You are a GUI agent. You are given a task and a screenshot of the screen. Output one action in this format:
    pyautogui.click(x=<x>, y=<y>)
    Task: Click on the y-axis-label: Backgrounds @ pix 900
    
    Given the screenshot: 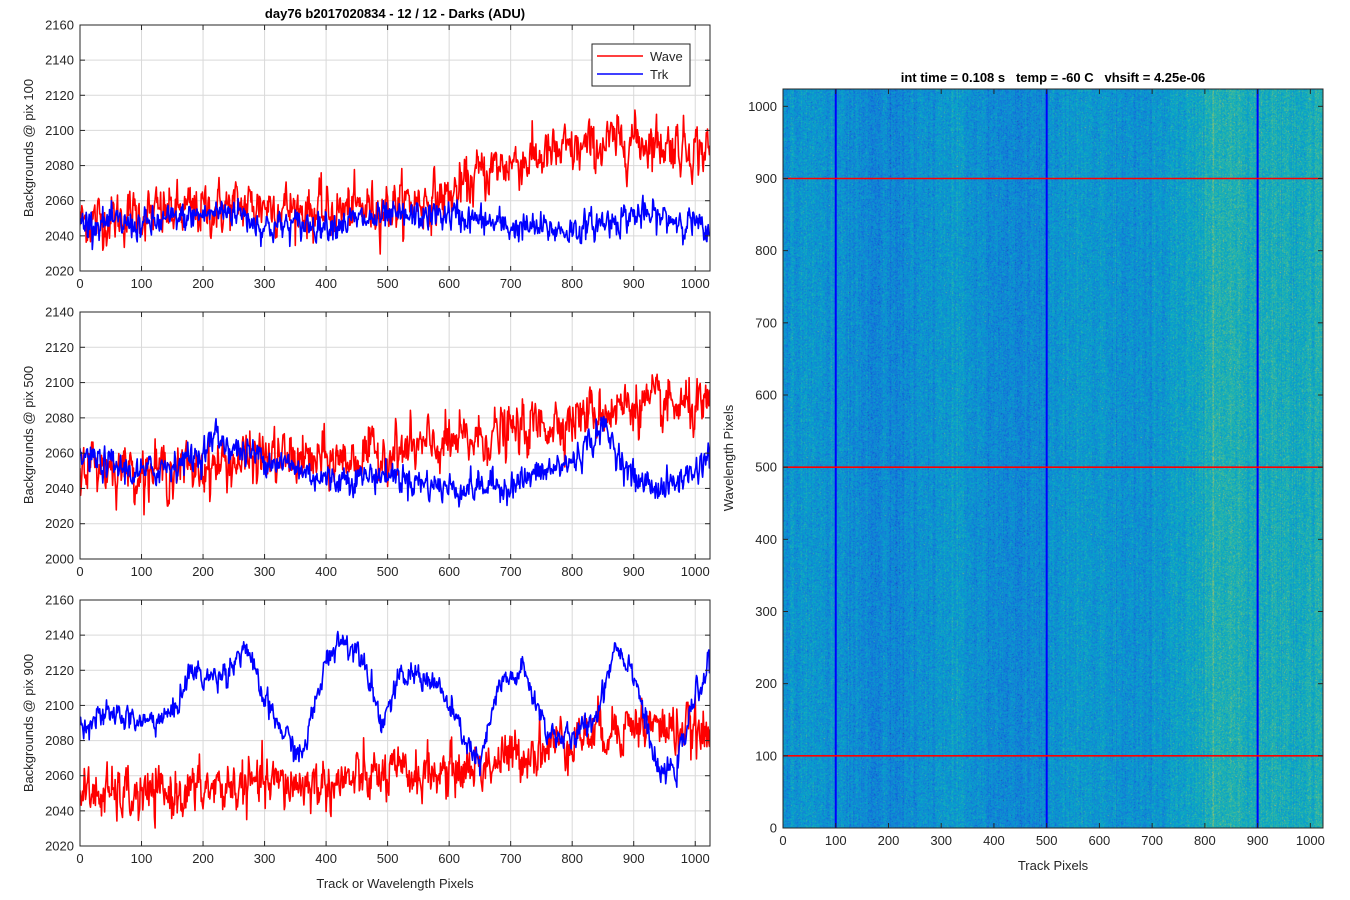 What is the action you would take?
    pyautogui.click(x=28, y=723)
    